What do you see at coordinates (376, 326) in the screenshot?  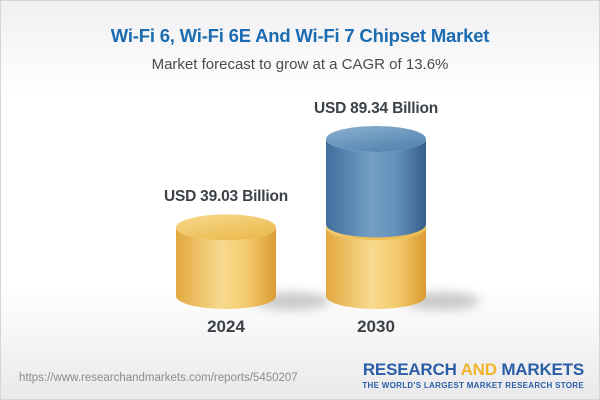 I see `category-label-2030: 2030` at bounding box center [376, 326].